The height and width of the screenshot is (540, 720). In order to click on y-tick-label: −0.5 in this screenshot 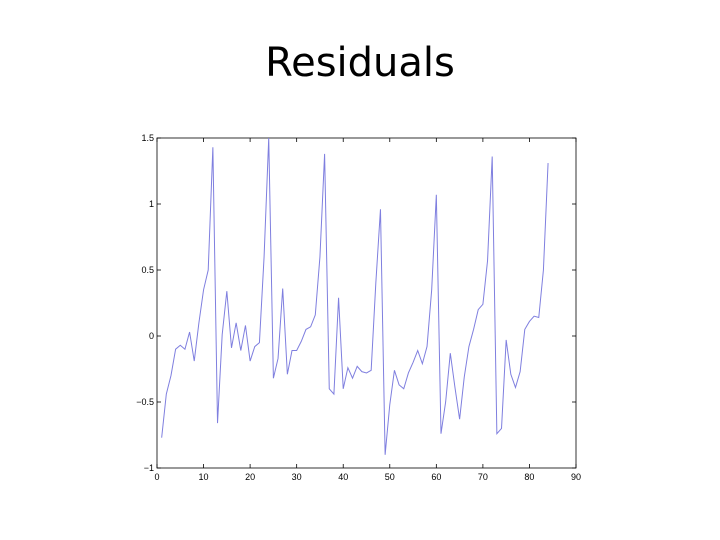, I will do `click(145, 402)`.